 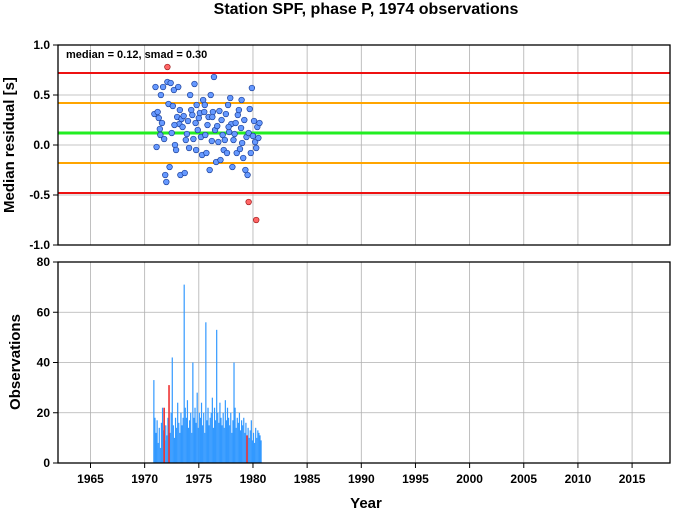 What do you see at coordinates (469, 479) in the screenshot?
I see `x-tick-label: 2000` at bounding box center [469, 479].